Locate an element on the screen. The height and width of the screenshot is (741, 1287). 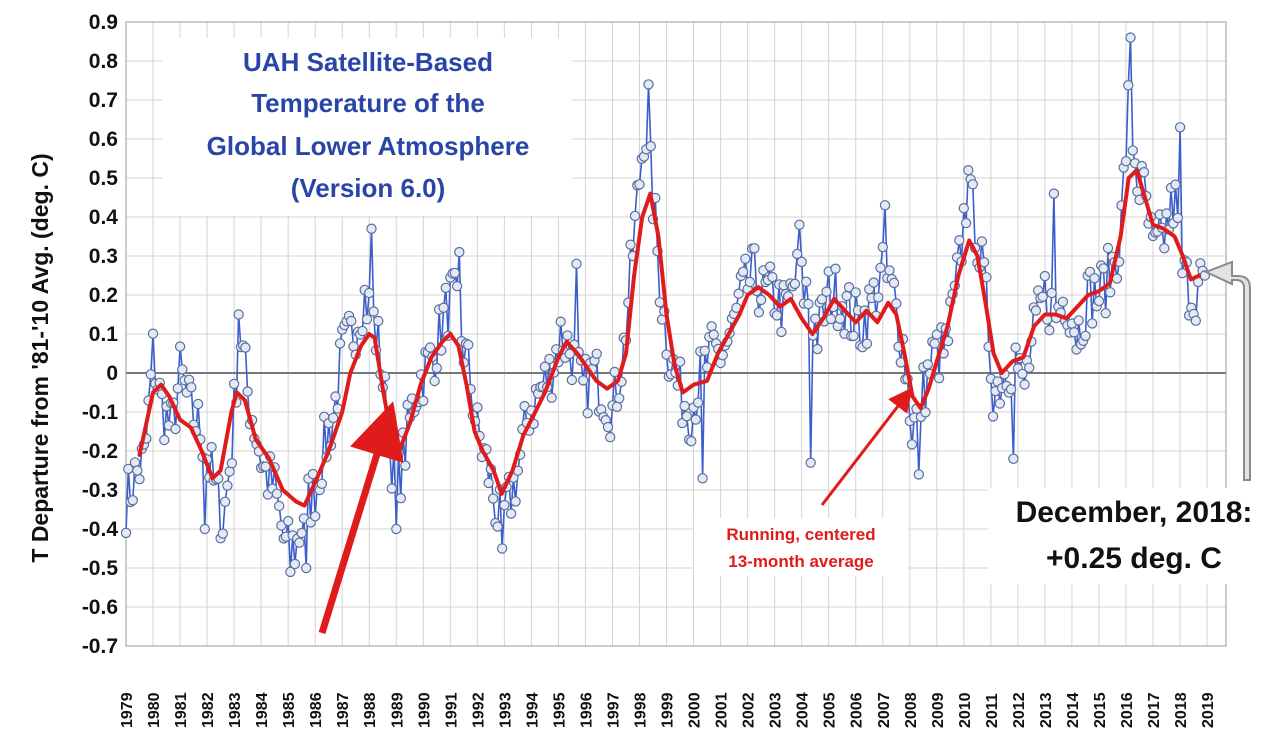
x-tick-label: 1997 is located at coordinates (613, 710).